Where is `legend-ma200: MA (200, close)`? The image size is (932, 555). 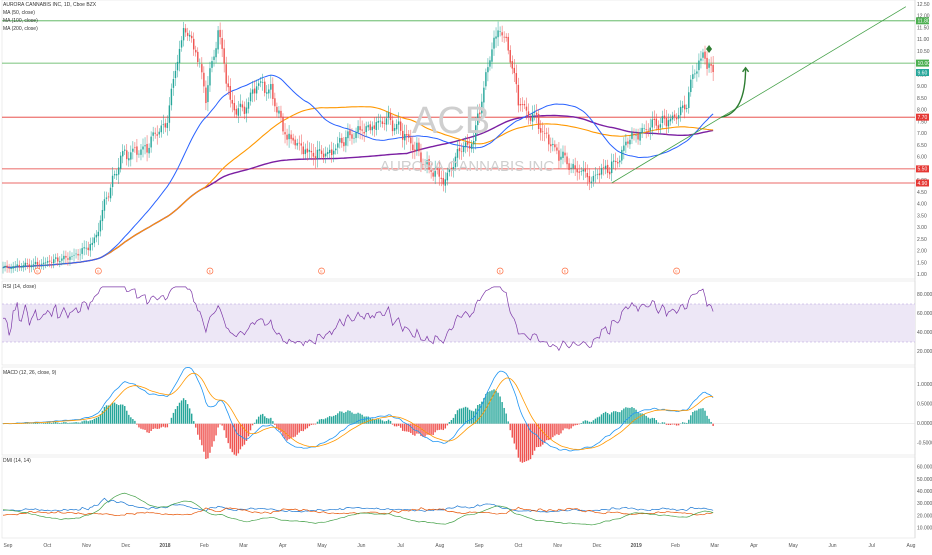
legend-ma200: MA (200, close) is located at coordinates (20, 29).